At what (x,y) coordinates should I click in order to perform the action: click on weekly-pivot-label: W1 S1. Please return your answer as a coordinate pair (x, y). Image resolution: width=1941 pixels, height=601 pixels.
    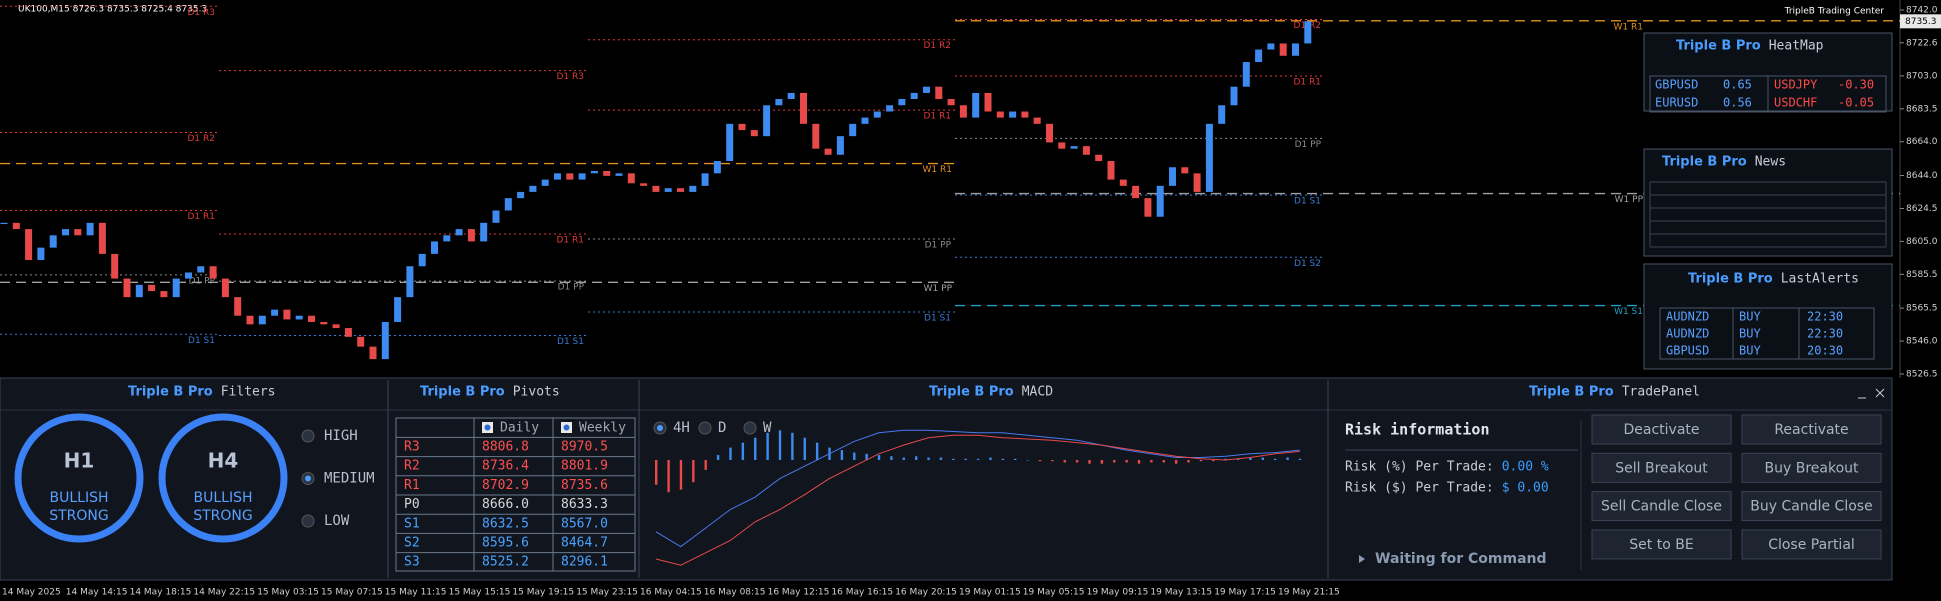
    Looking at the image, I should click on (1628, 312).